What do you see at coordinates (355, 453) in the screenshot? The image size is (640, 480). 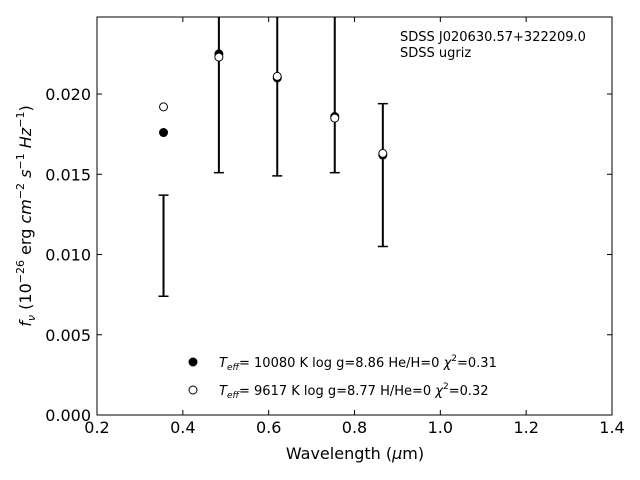 I see `x-axis-label: Wavelength (μm)` at bounding box center [355, 453].